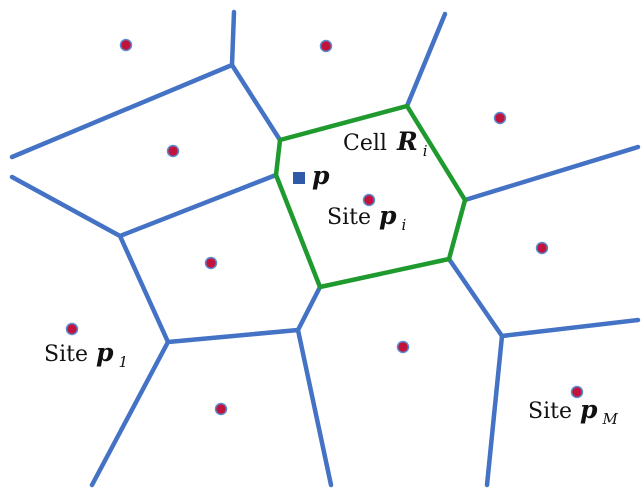 This screenshot has height=491, width=643. I want to click on cell-label: Cell R i, so click(385, 143).